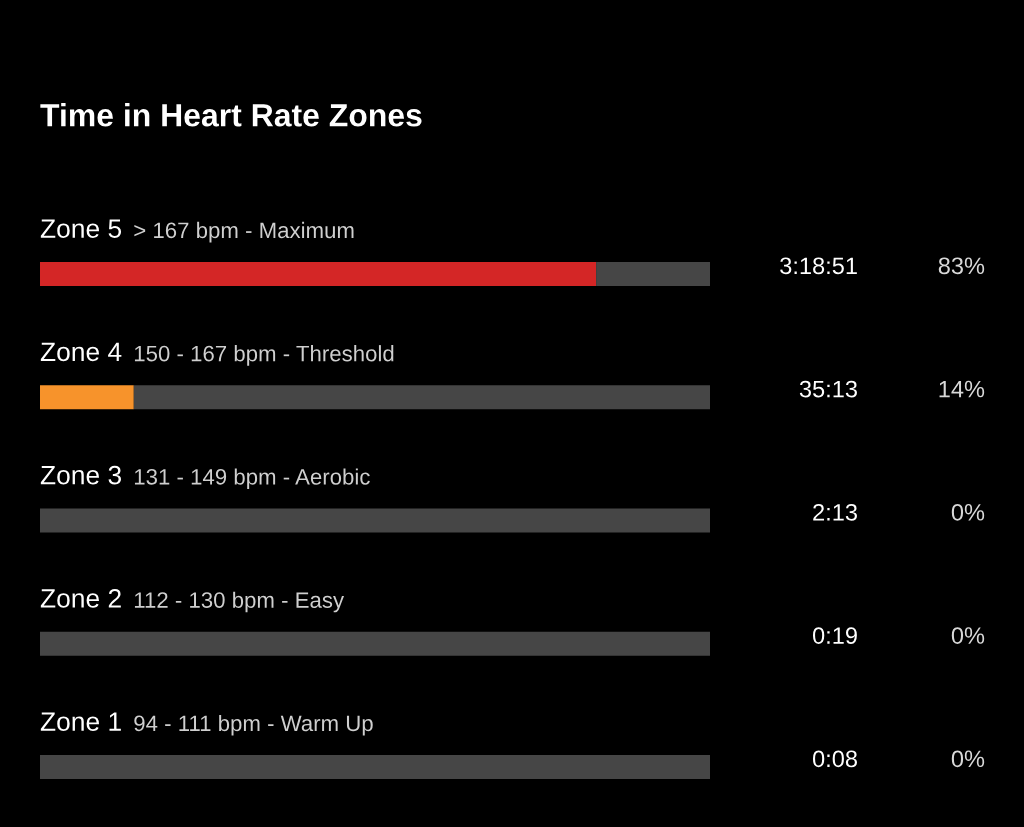 The image size is (1024, 827). Describe the element at coordinates (80, 475) in the screenshot. I see `y-tick-label: Zone 3` at that location.